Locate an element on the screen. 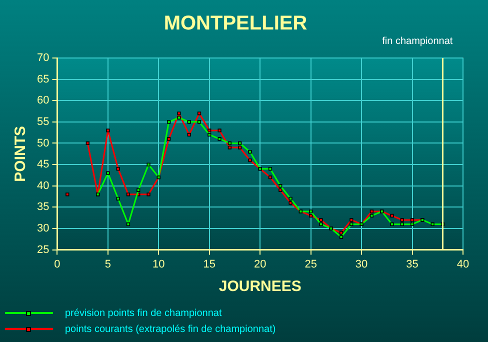  x-tick-label: 0 is located at coordinates (57, 264).